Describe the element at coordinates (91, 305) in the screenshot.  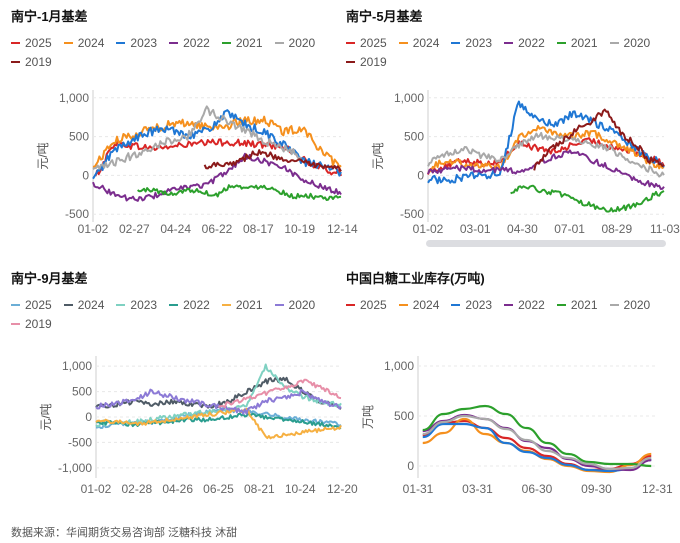
I see `legend-label: 2024` at that location.